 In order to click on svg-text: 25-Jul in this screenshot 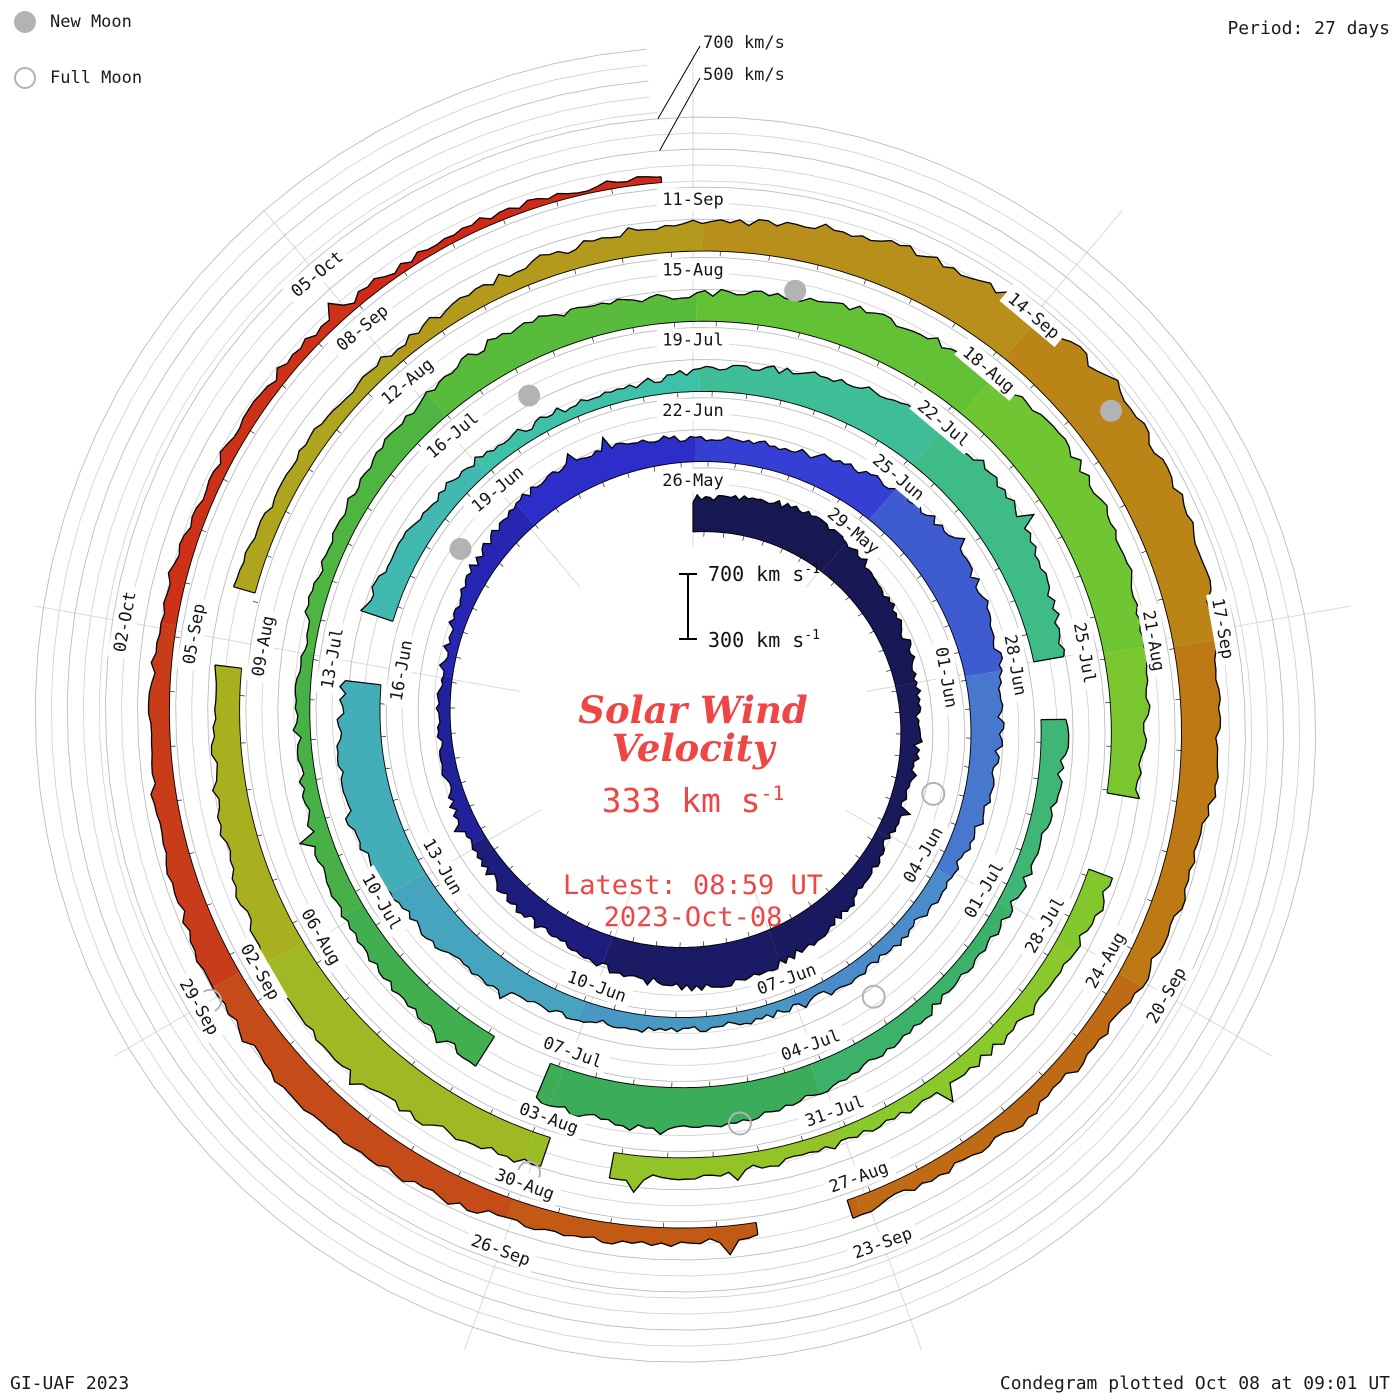, I will do `click(1084, 653)`.